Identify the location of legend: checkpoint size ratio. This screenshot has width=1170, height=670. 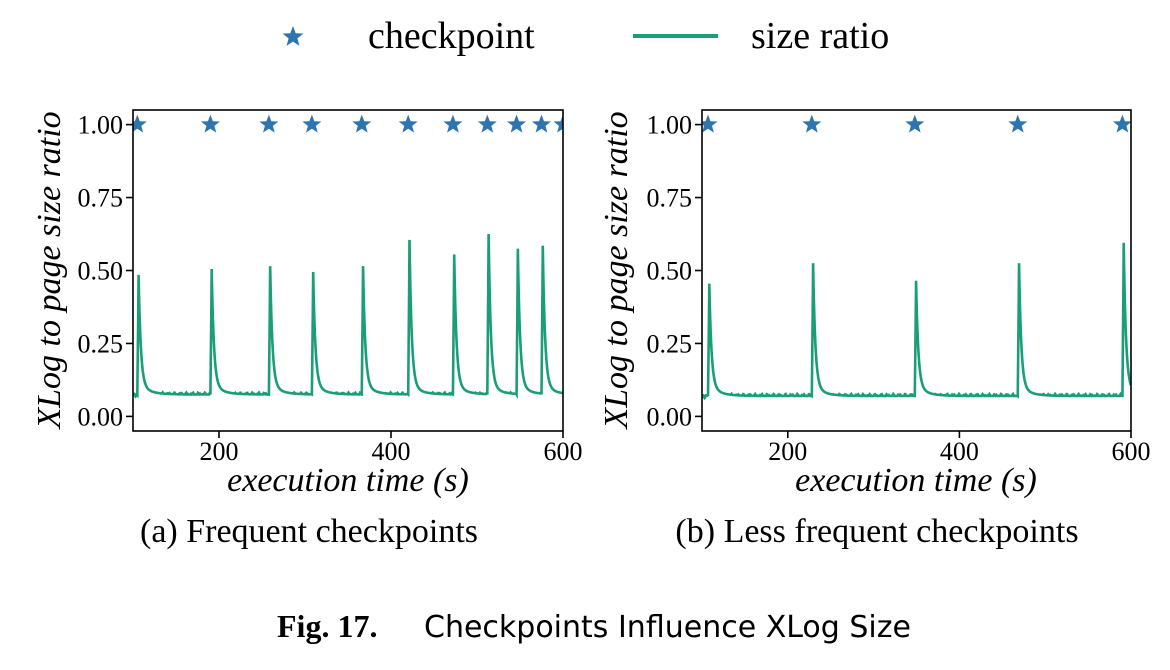
(585, 36).